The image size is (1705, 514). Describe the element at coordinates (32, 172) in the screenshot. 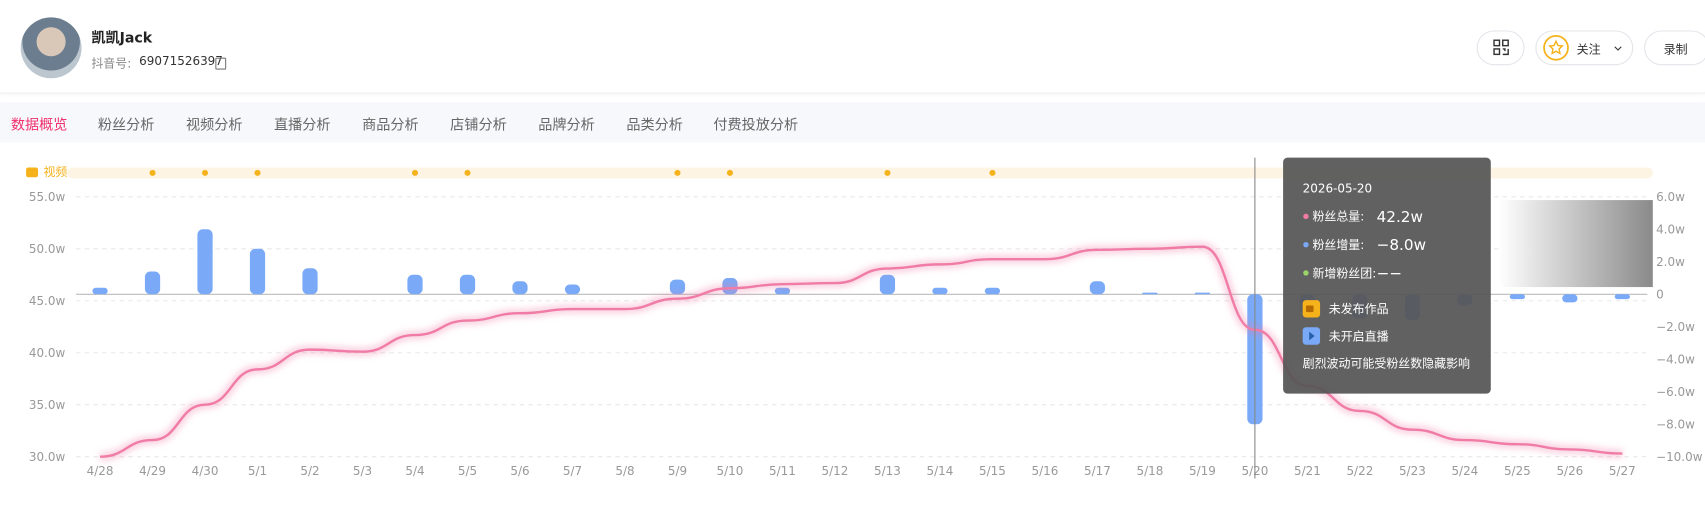

I see `video-legend-icon` at that location.